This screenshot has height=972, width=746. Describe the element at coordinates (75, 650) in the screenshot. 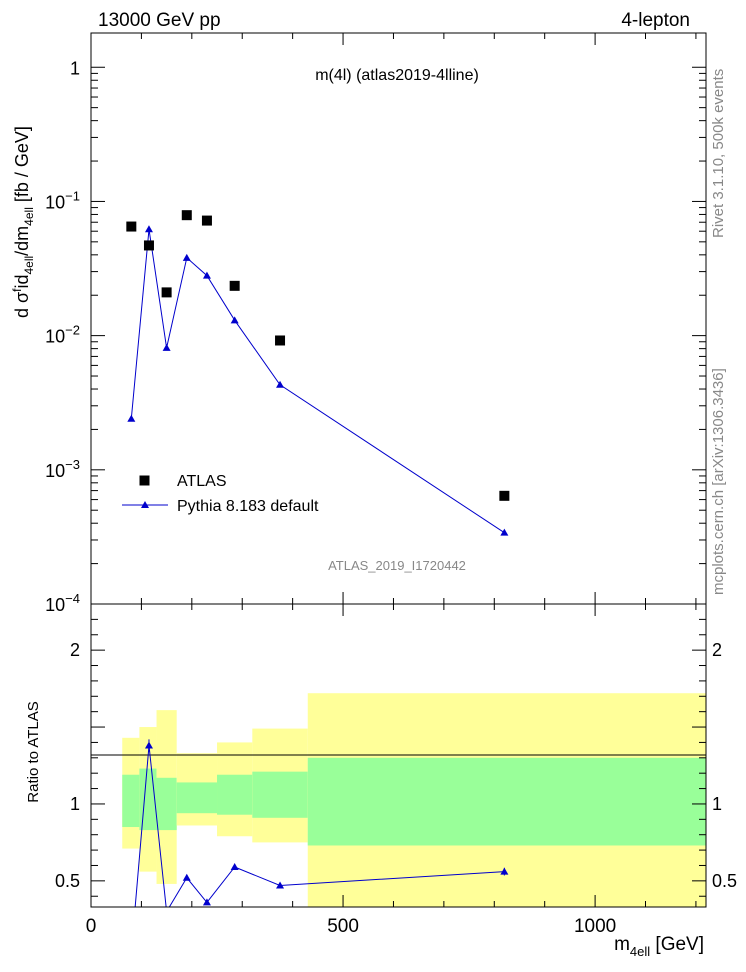

I see `ratio-y-tick-label: 2` at that location.